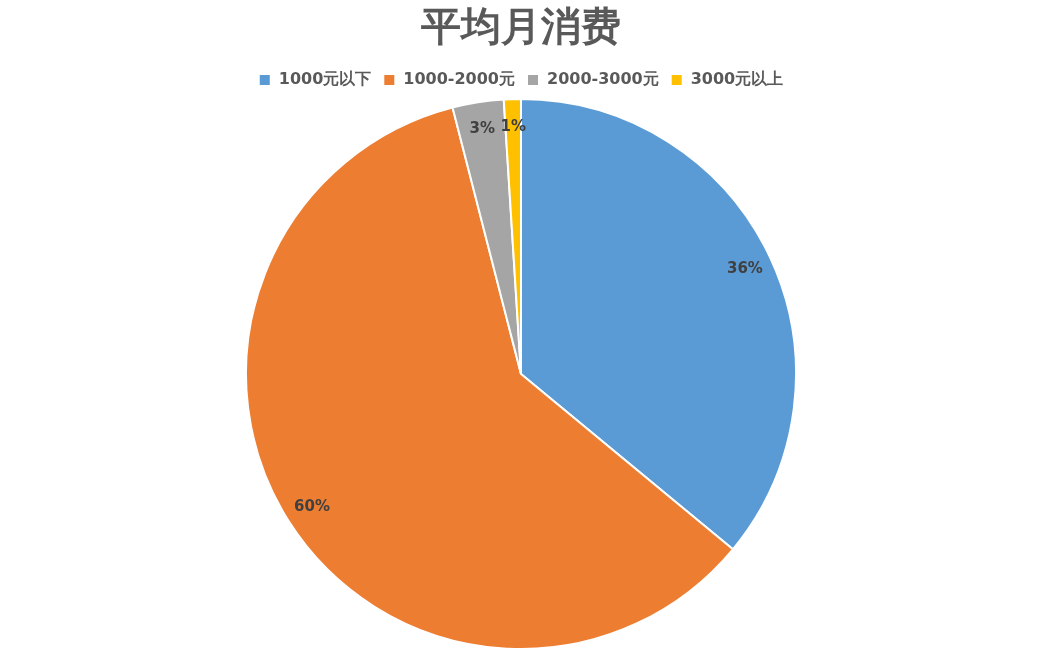  I want to click on data-label: 36%, so click(744, 267).